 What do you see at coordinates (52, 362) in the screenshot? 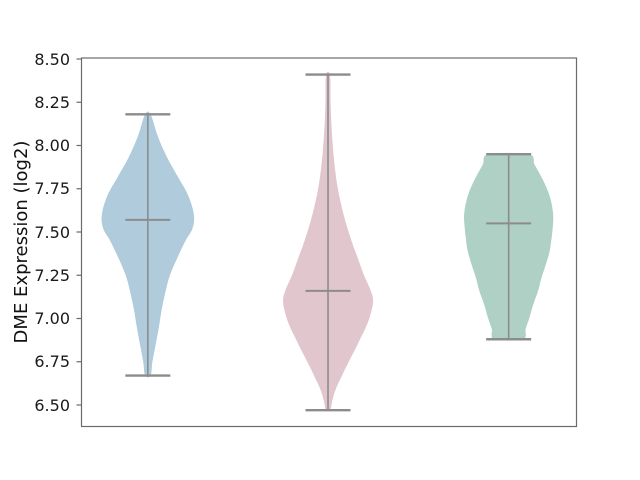
I see `y-tick-label: 6.75` at bounding box center [52, 362].